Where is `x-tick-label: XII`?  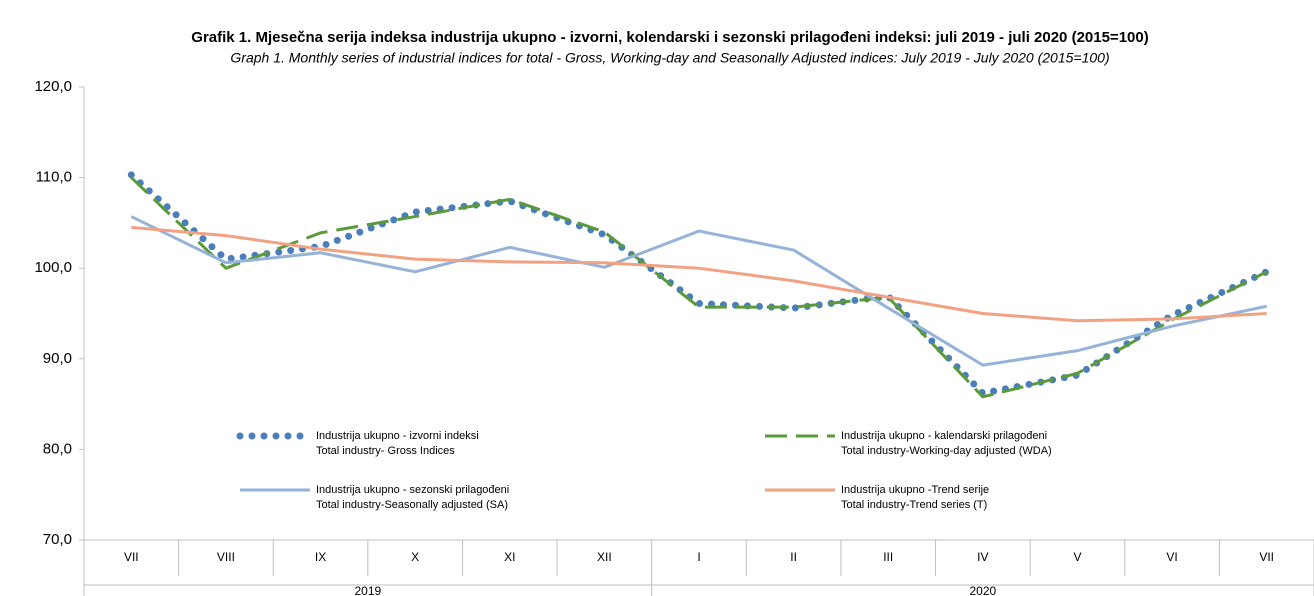
x-tick-label: XII is located at coordinates (604, 557).